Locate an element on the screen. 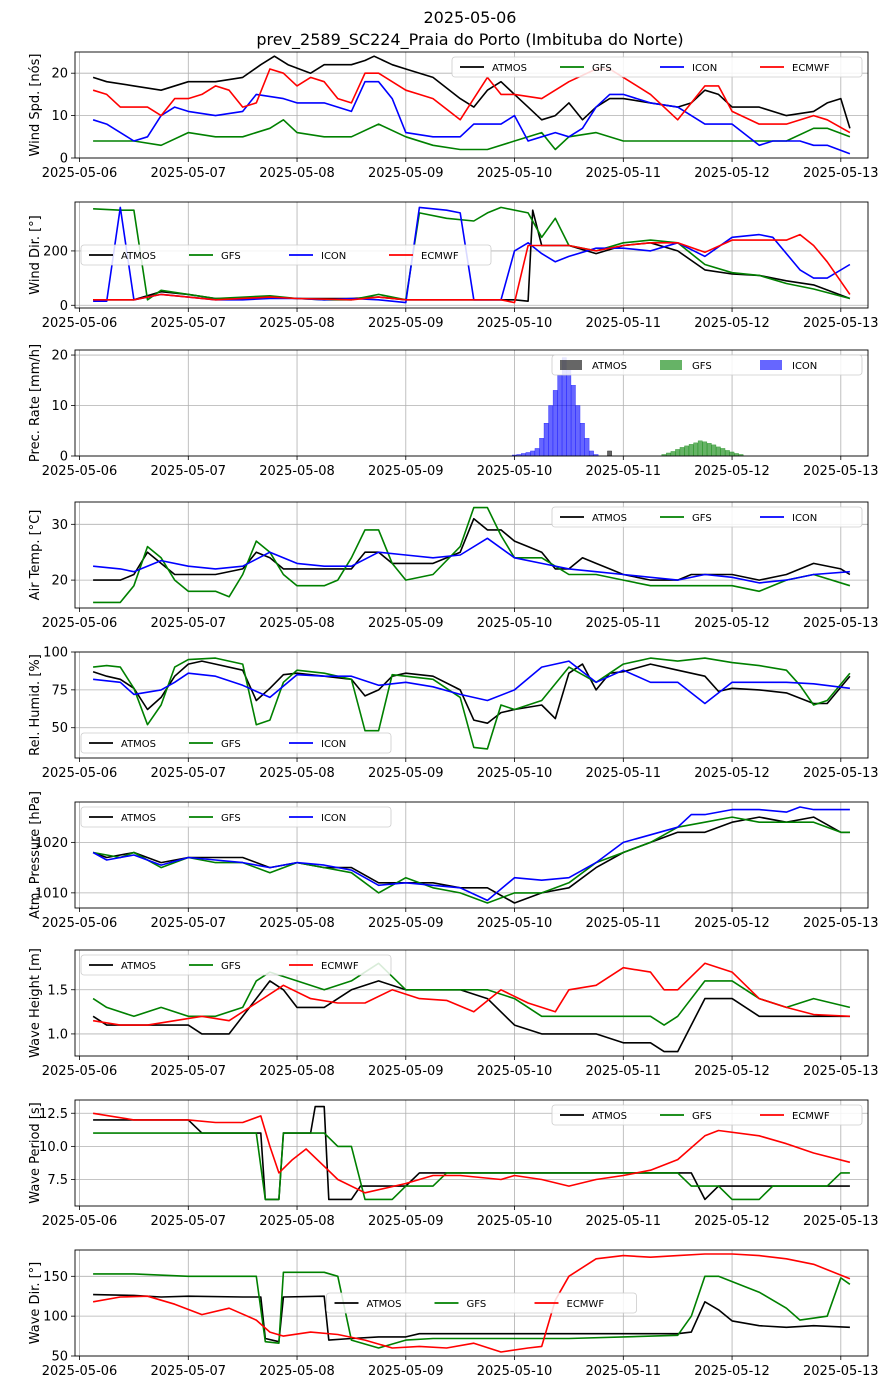  y-tick-label: 0 is located at coordinates (64, 457).